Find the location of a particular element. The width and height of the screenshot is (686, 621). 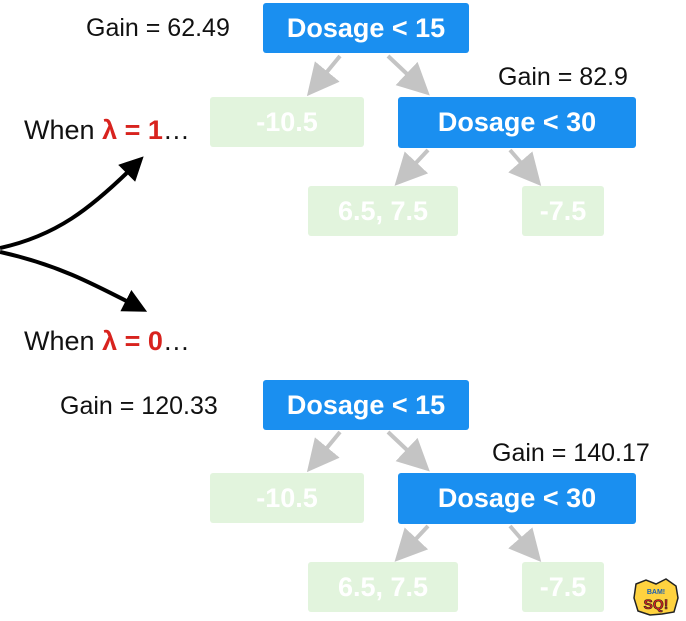

tree2-right-gain: Gain = 140.17 is located at coordinates (571, 453).